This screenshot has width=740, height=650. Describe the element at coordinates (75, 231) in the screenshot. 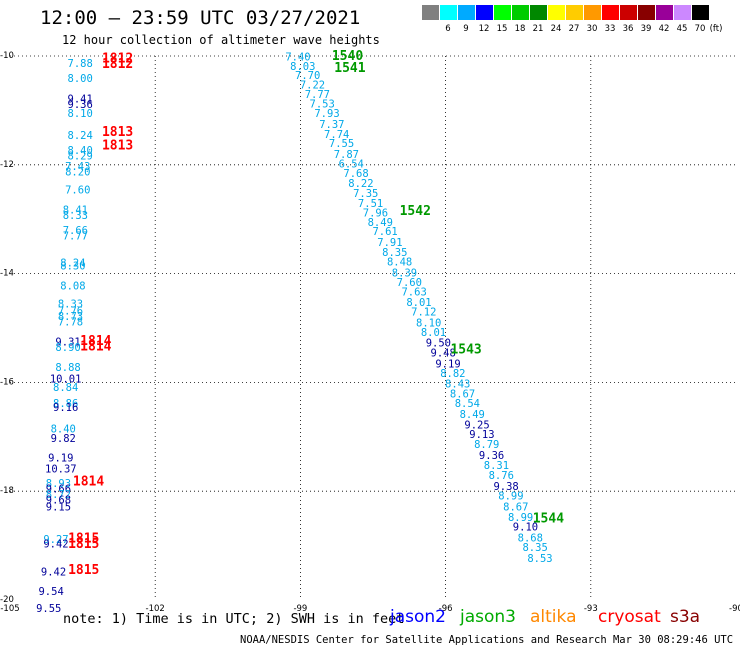

I see `wave-height-value: 7.66` at that location.